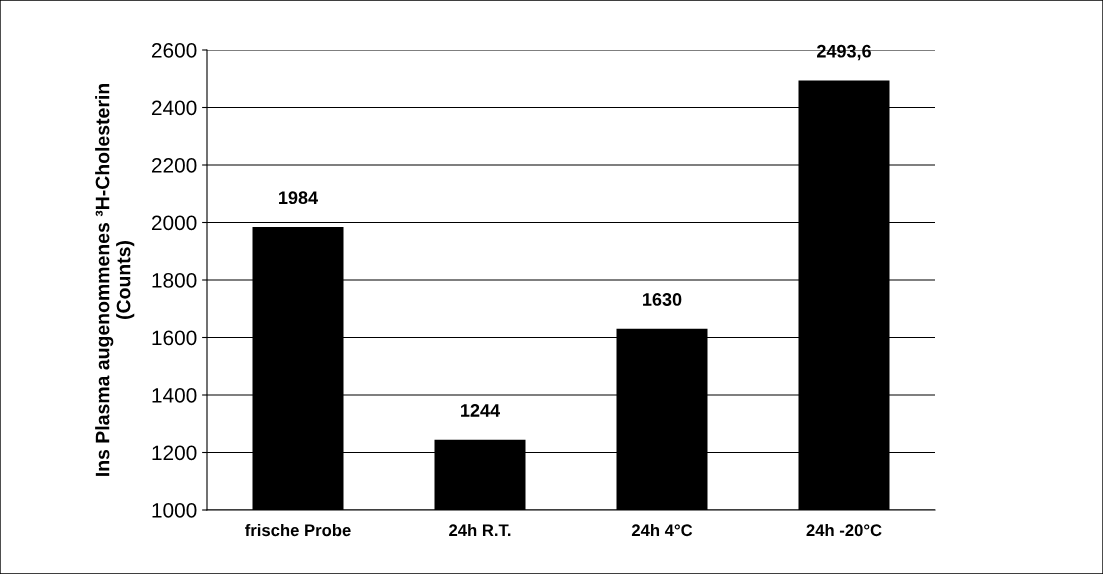 This screenshot has height=574, width=1103. What do you see at coordinates (844, 530) in the screenshot?
I see `x-tick-label: 24h -20°C` at bounding box center [844, 530].